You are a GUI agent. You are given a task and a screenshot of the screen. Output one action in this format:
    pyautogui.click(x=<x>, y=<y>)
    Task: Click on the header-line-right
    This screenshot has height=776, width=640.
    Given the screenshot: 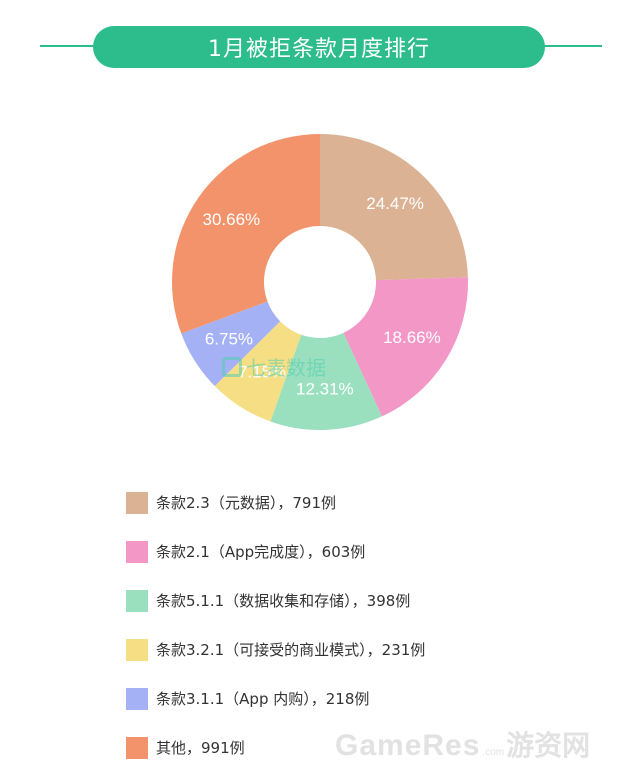 What is the action you would take?
    pyautogui.click(x=571, y=46)
    